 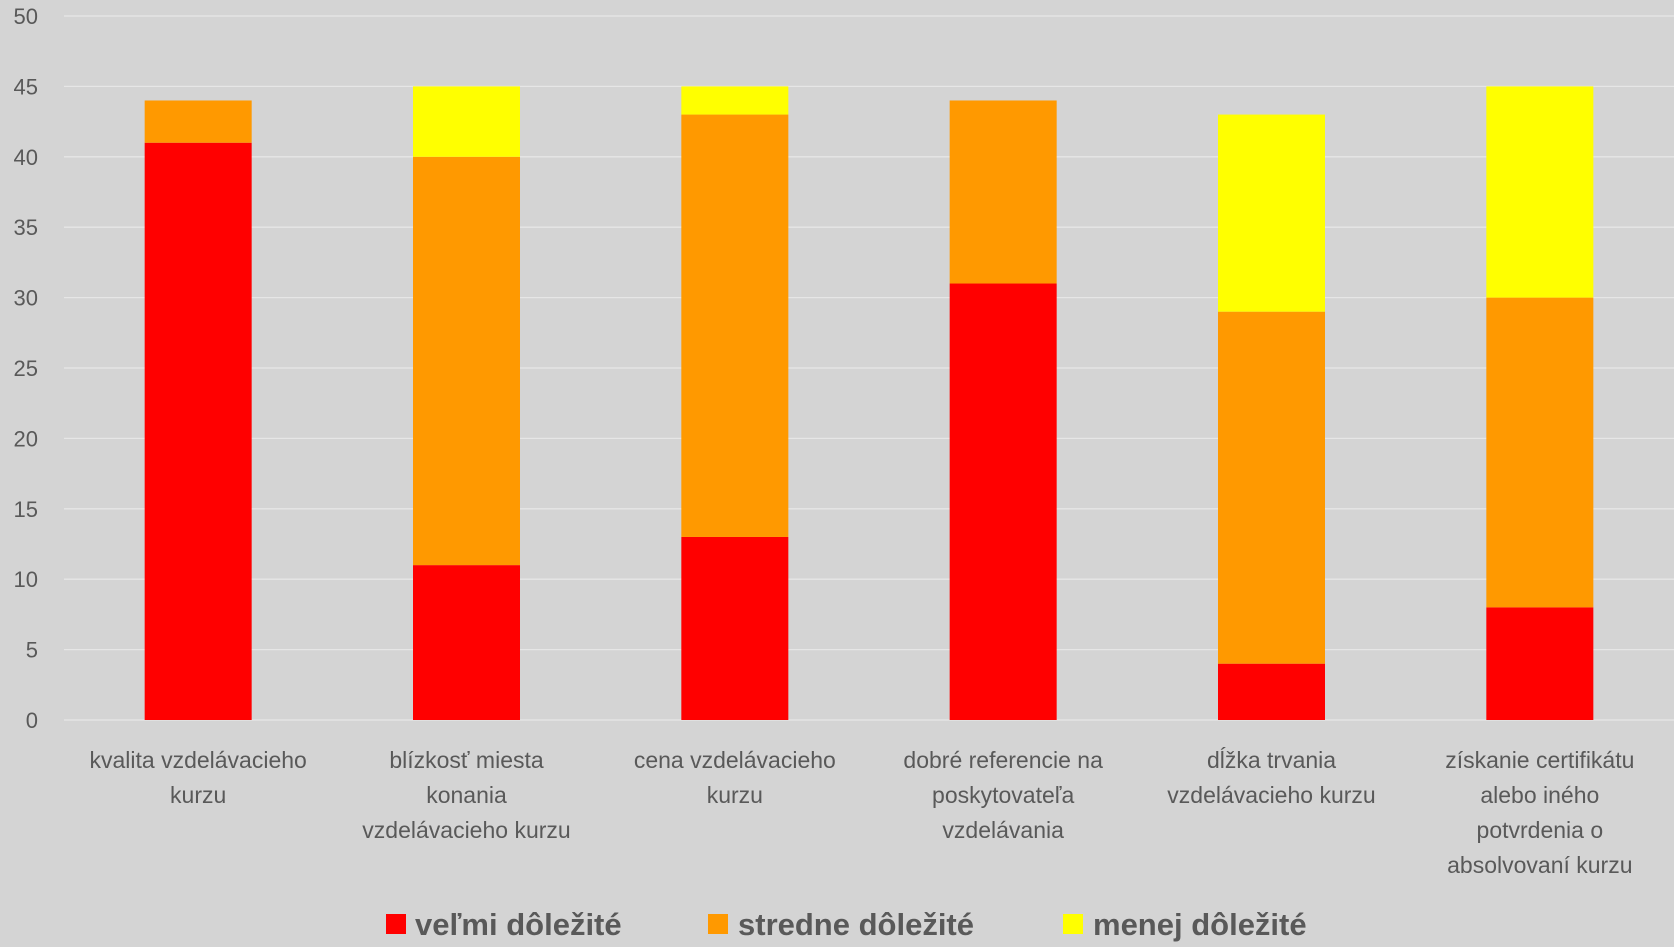 I want to click on x-category-label: kvalita vzdelávacieho kurzu, so click(x=197, y=777).